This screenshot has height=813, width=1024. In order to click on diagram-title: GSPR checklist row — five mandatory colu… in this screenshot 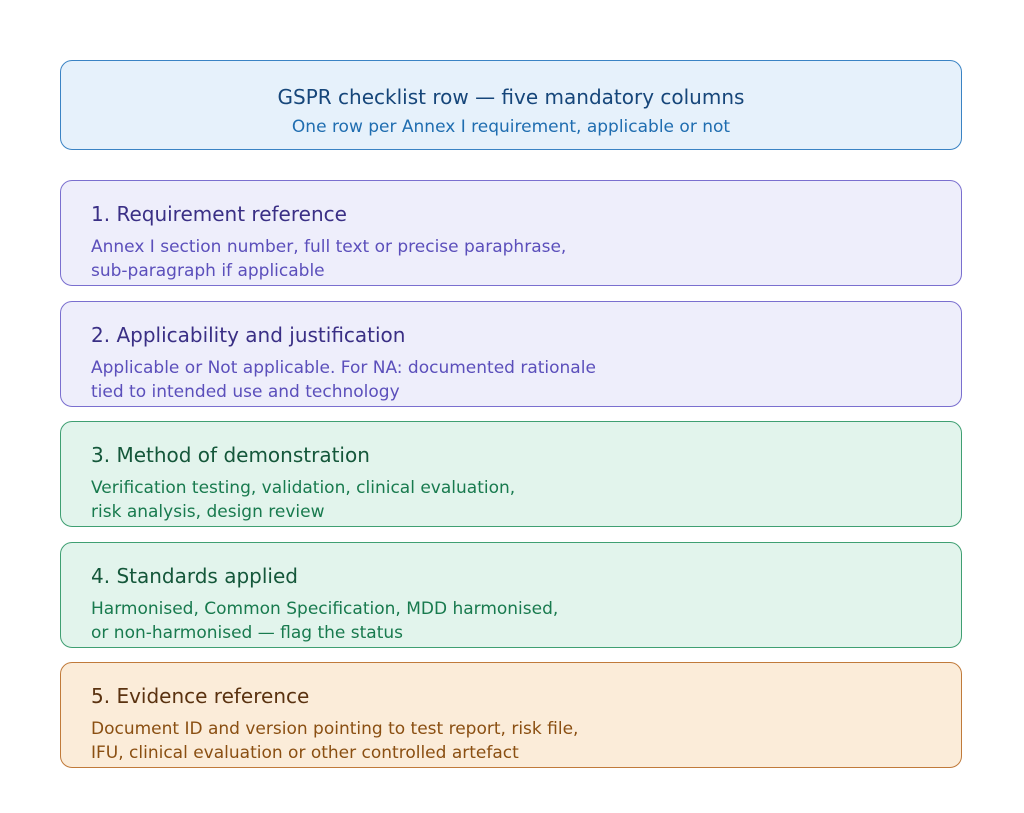, I will do `click(511, 97)`.